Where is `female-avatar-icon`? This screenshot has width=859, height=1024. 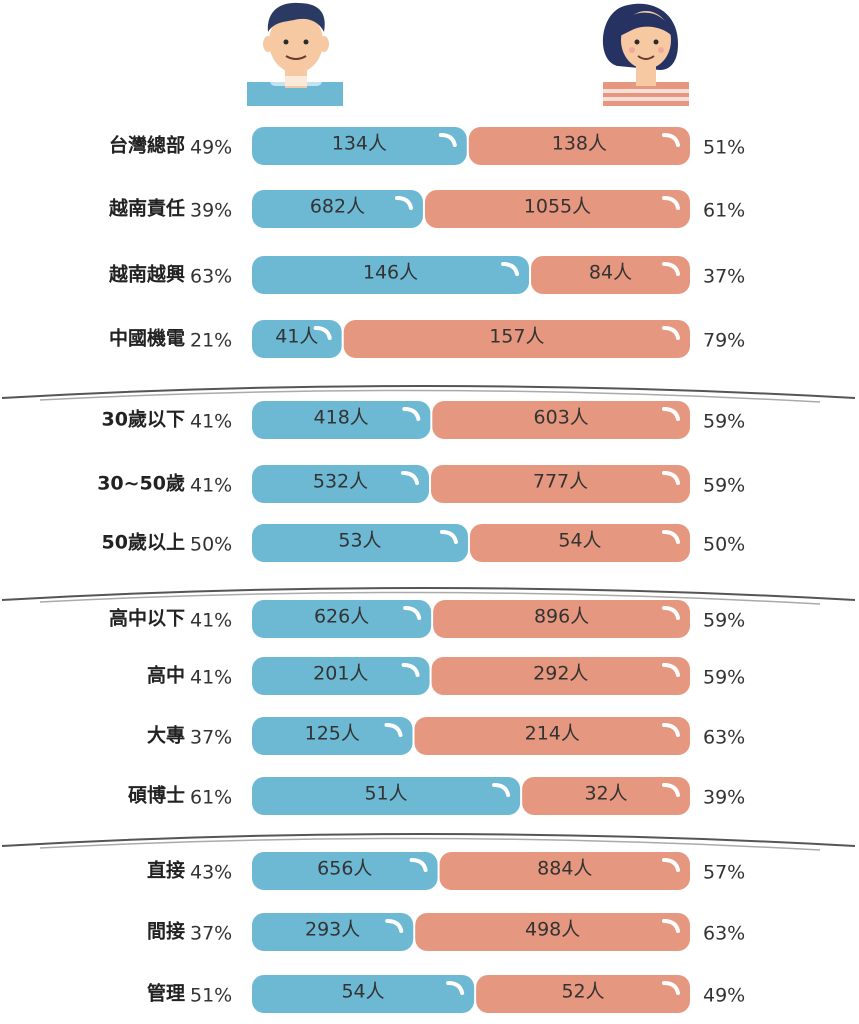
female-avatar-icon is located at coordinates (645, 54).